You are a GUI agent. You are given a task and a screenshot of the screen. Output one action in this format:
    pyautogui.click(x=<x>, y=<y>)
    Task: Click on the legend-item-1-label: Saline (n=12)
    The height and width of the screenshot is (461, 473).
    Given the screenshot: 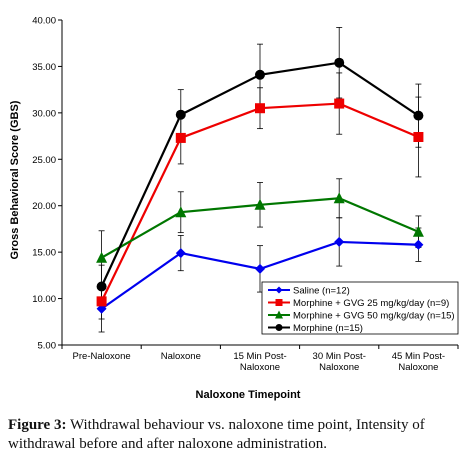 What is the action you would take?
    pyautogui.click(x=321, y=290)
    